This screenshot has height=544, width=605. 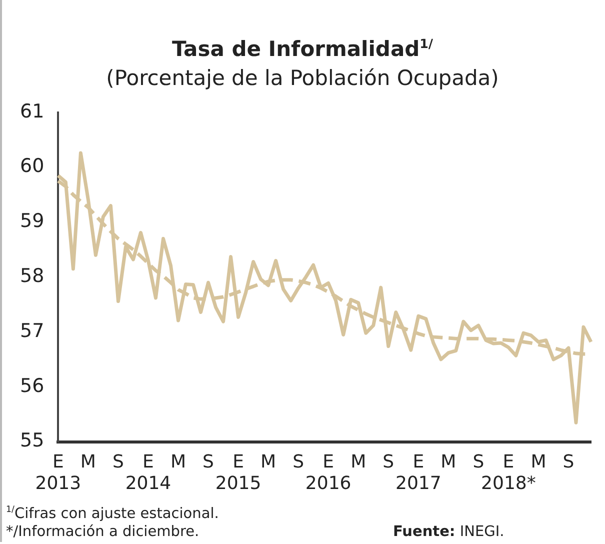 What do you see at coordinates (32, 276) in the screenshot?
I see `y-tick-label: 58` at bounding box center [32, 276].